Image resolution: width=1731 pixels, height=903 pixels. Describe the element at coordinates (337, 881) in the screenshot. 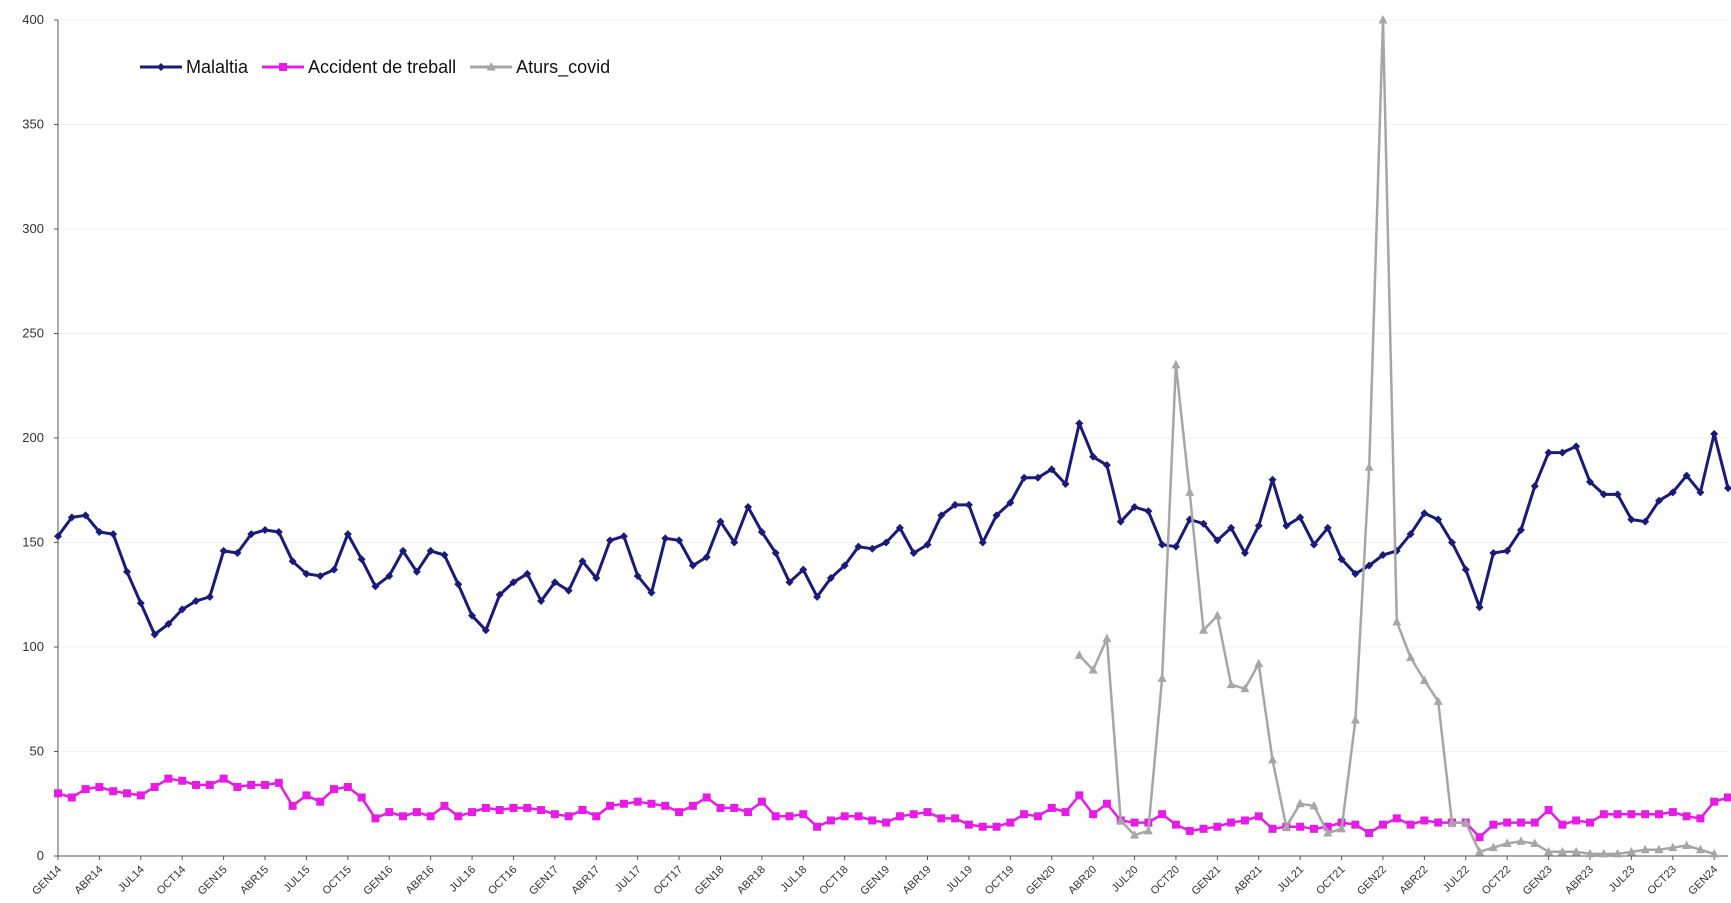

I see `x-tick-label: OCT15` at that location.